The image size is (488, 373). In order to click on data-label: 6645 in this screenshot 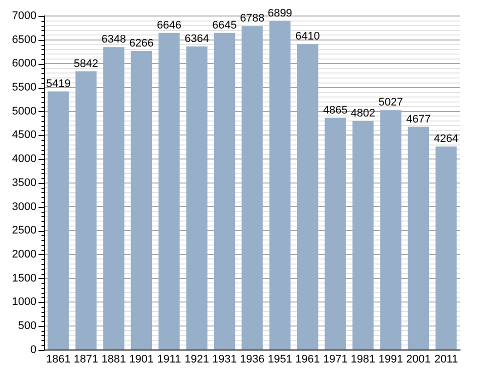, I will do `click(224, 25)`.